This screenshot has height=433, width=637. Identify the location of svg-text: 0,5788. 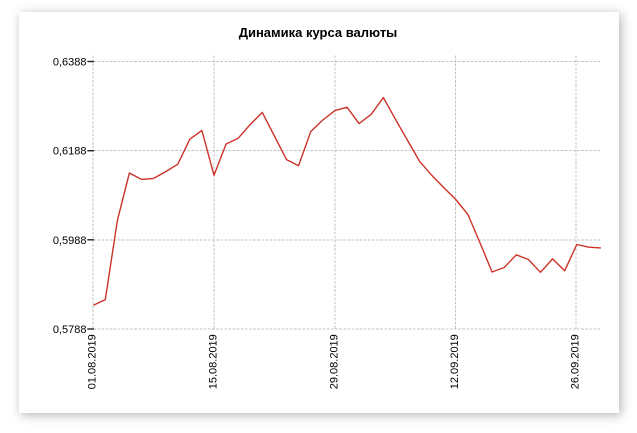
(70, 330).